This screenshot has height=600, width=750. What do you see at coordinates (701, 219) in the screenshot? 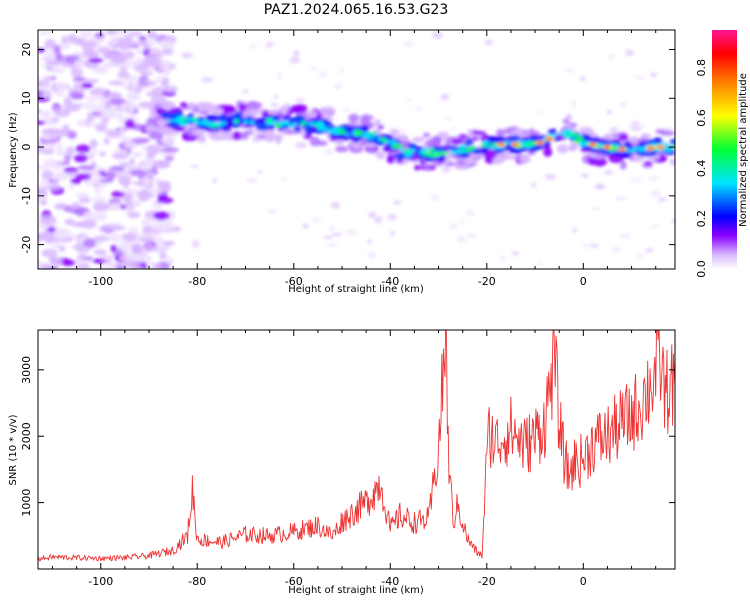
I see `colorbar-tick-label: 0.2` at bounding box center [701, 219].